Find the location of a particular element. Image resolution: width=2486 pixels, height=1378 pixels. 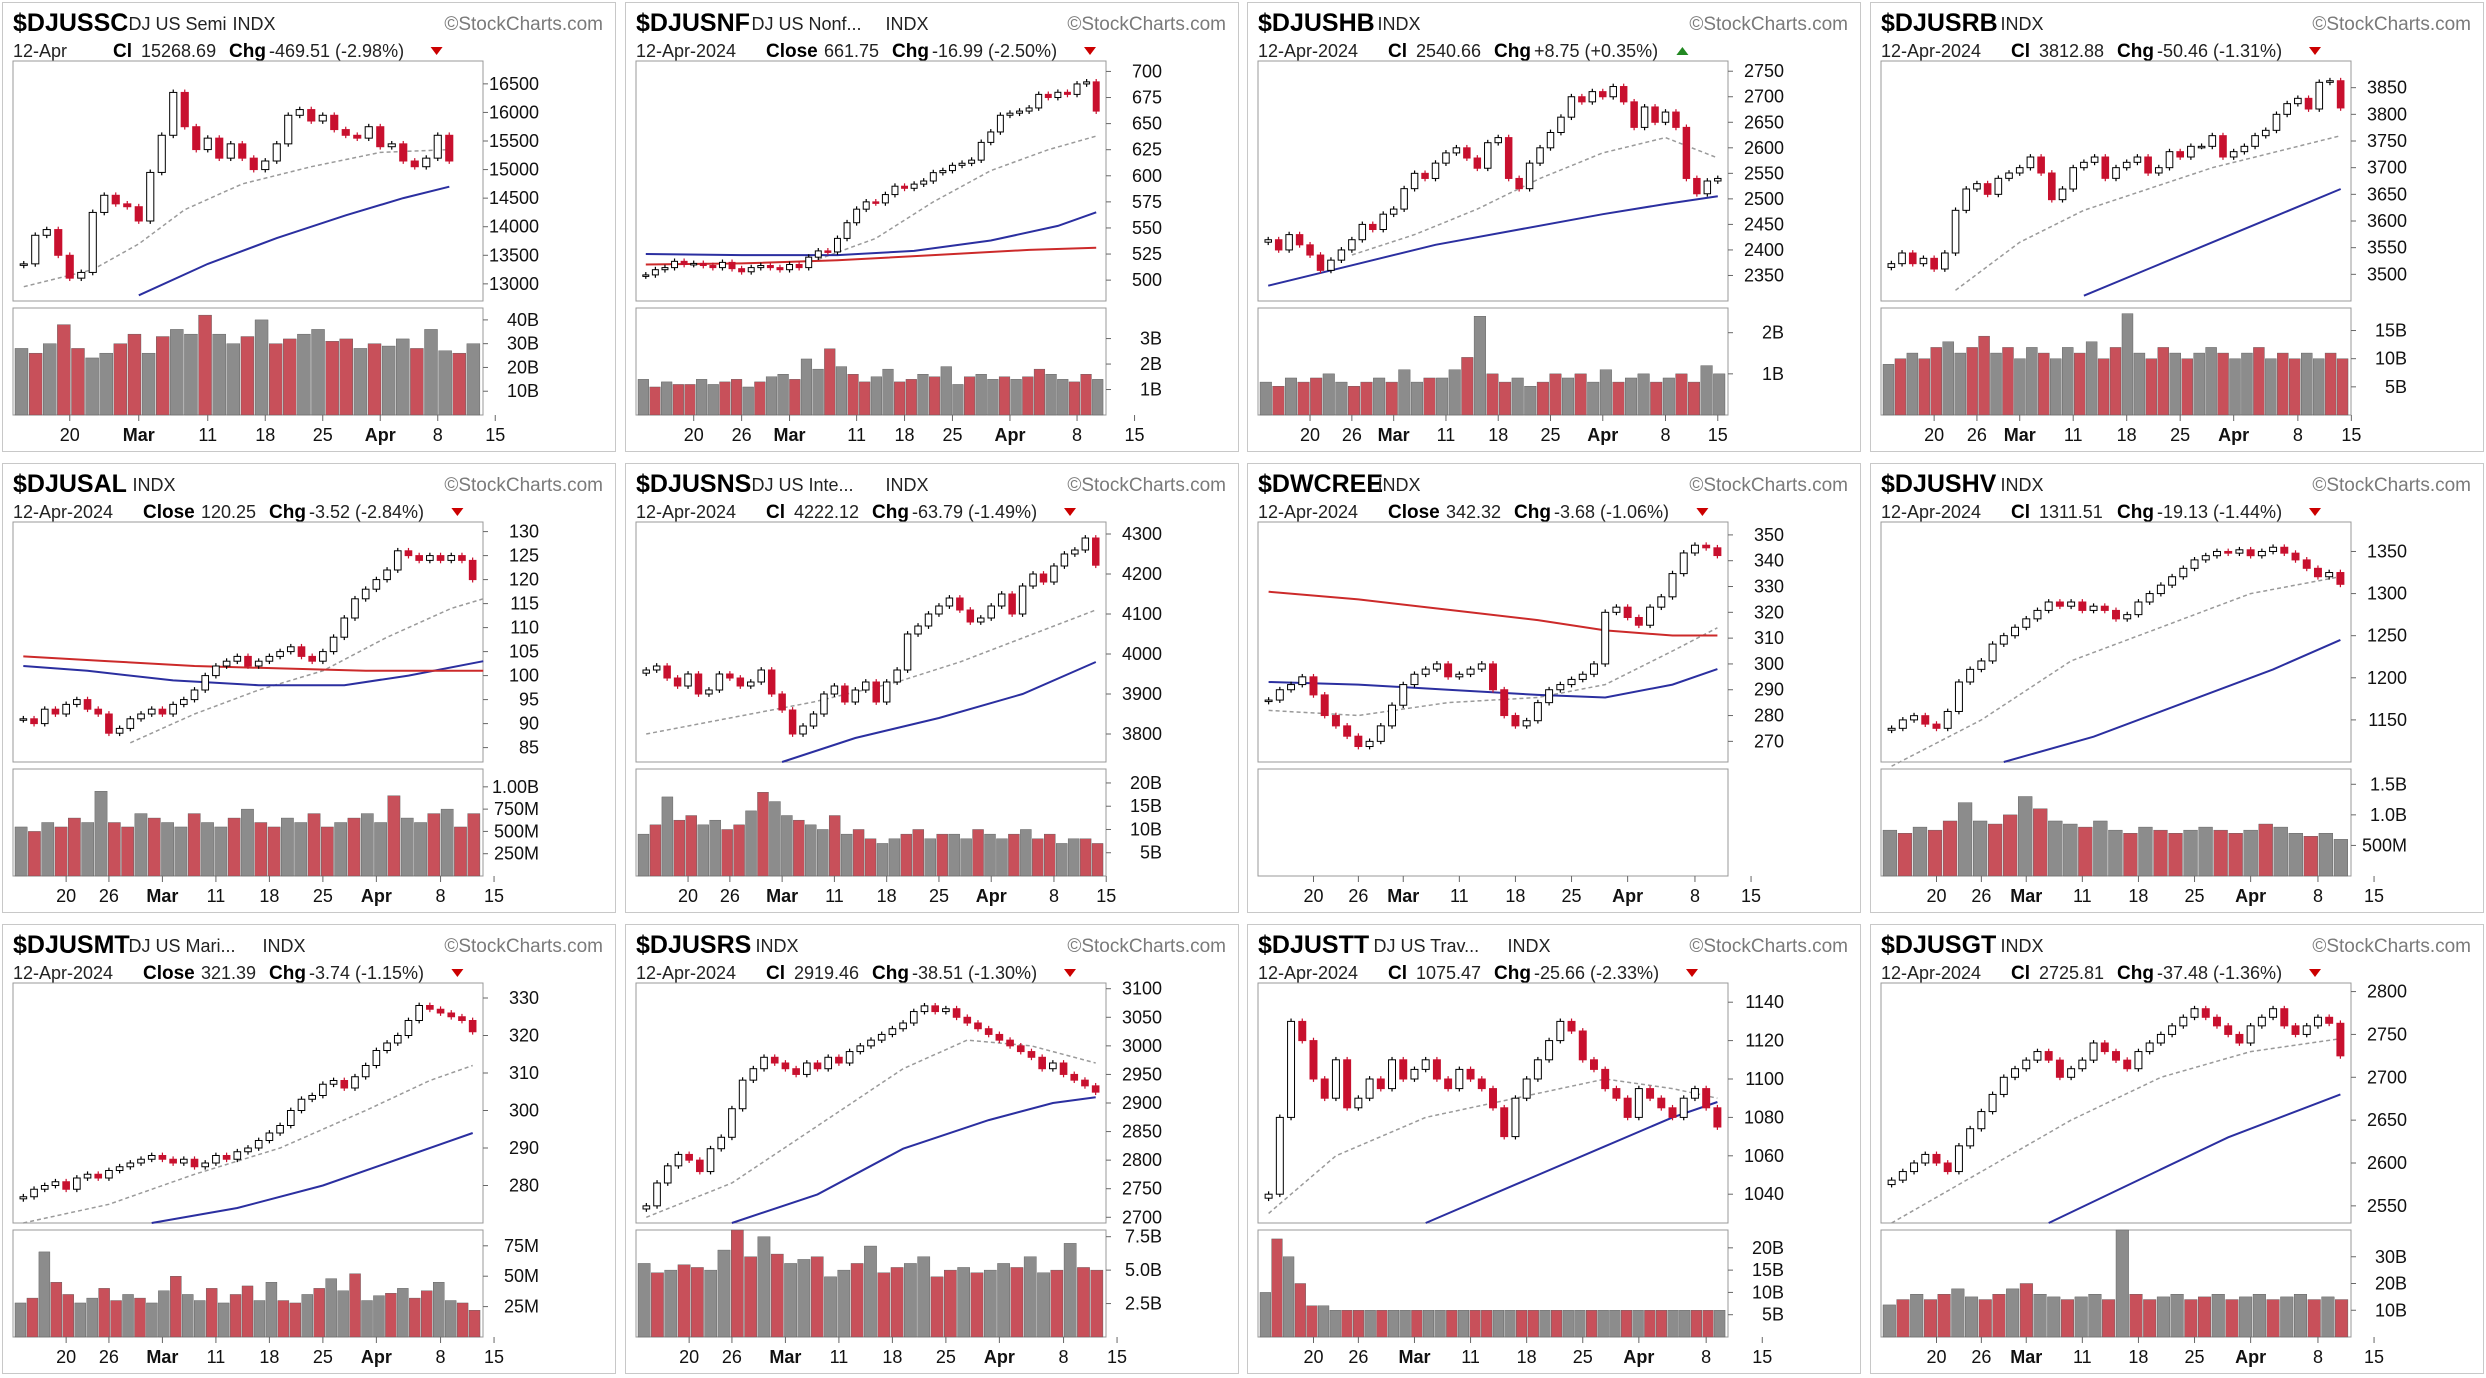

change-value: -38.51 (-1.30%) is located at coordinates (974, 973).